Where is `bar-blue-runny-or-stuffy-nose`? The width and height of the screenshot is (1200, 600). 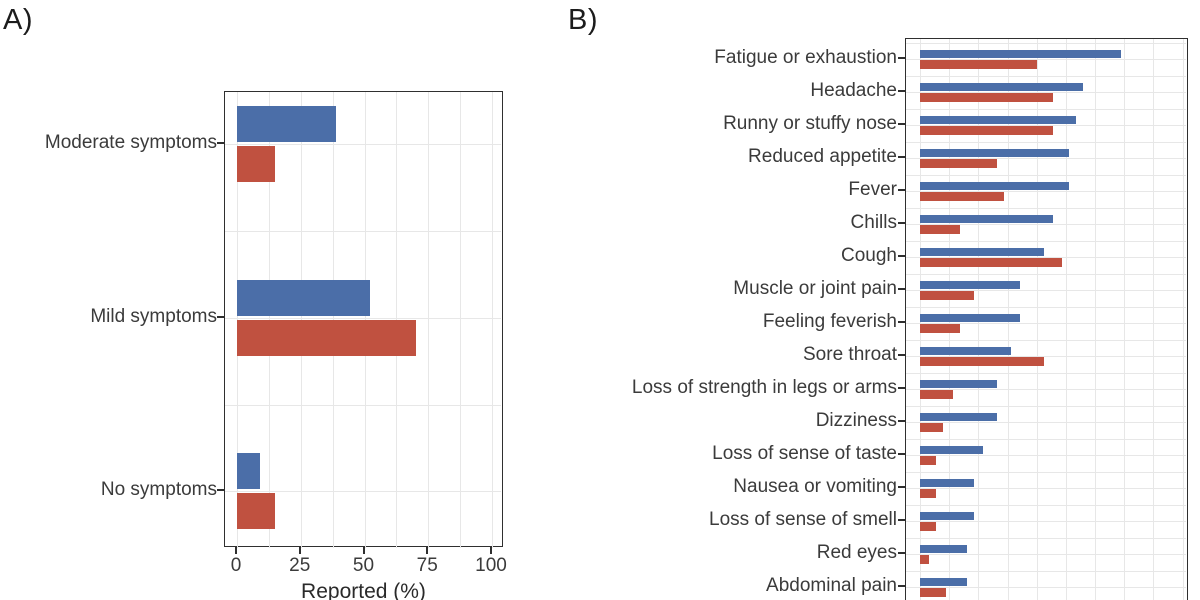 bar-blue-runny-or-stuffy-nose is located at coordinates (998, 119).